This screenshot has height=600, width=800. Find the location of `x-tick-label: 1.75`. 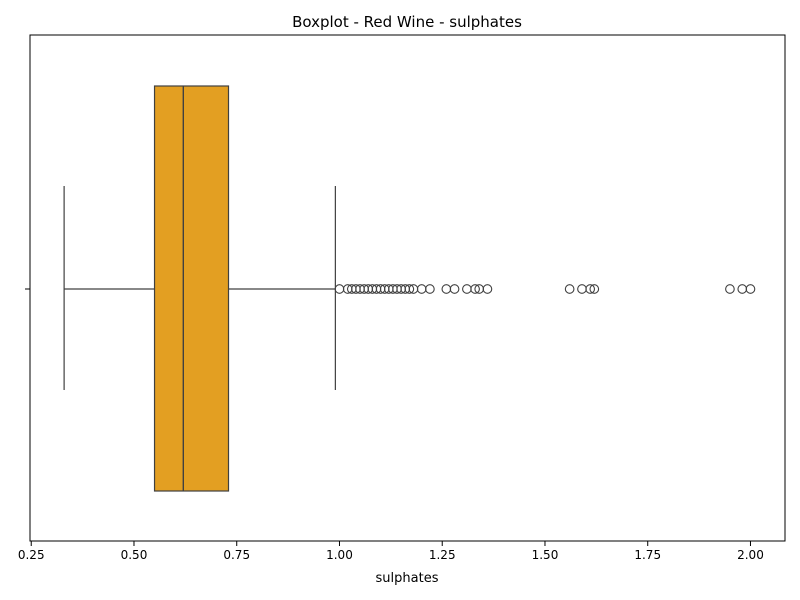

x-tick-label: 1.75 is located at coordinates (647, 555).